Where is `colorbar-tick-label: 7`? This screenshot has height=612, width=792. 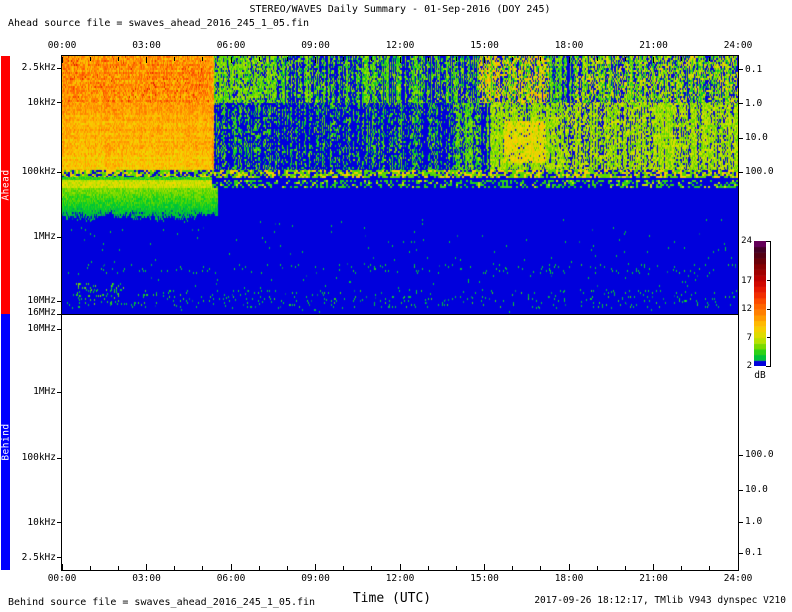
colorbar-tick-label: 7 is located at coordinates (749, 337).